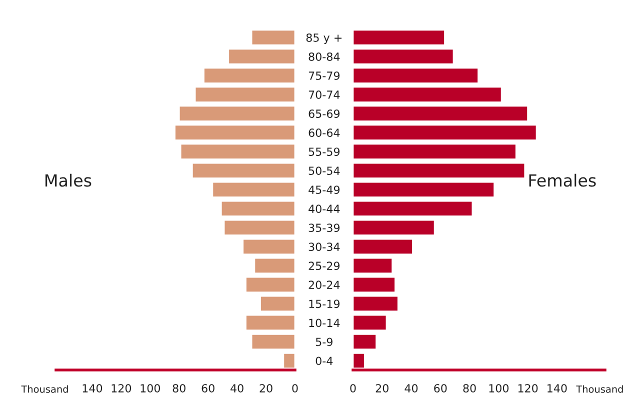  I want to click on y-tick-label: 40-44, so click(324, 209).